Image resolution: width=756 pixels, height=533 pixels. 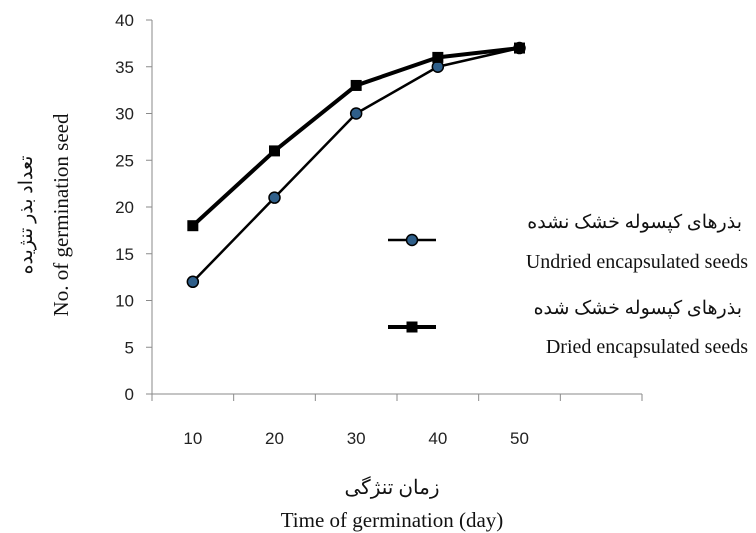 I want to click on legend-label-persian: بذرهای کپسوله خشک نشده, so click(x=634, y=222).